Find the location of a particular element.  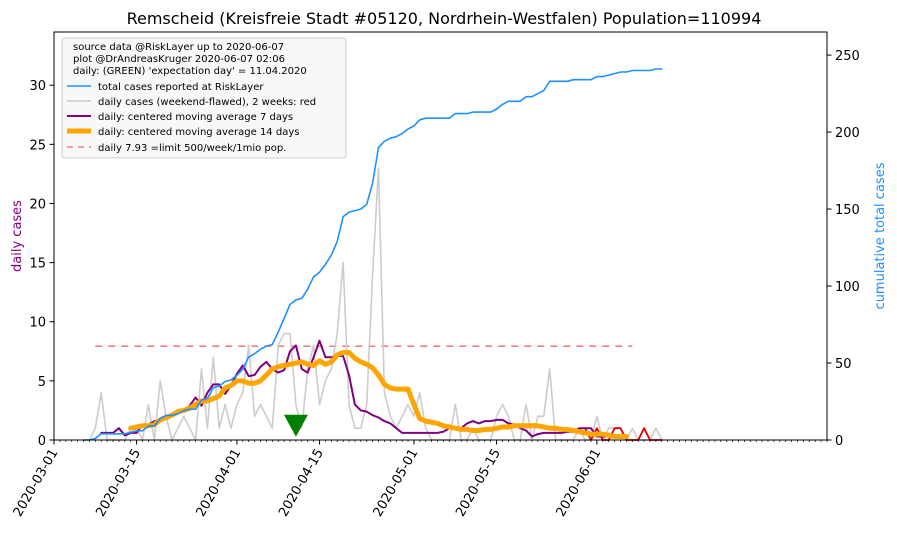

left-y-tick-label: 20 is located at coordinates (37, 204).